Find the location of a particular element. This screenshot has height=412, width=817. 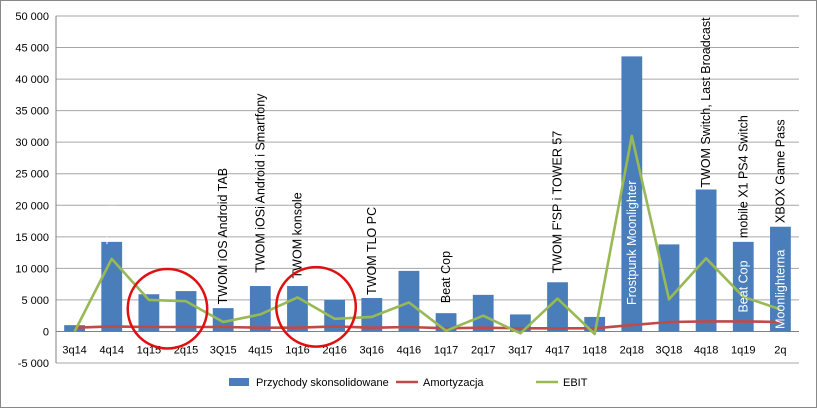

y-tick-label: 0 is located at coordinates (46, 332).